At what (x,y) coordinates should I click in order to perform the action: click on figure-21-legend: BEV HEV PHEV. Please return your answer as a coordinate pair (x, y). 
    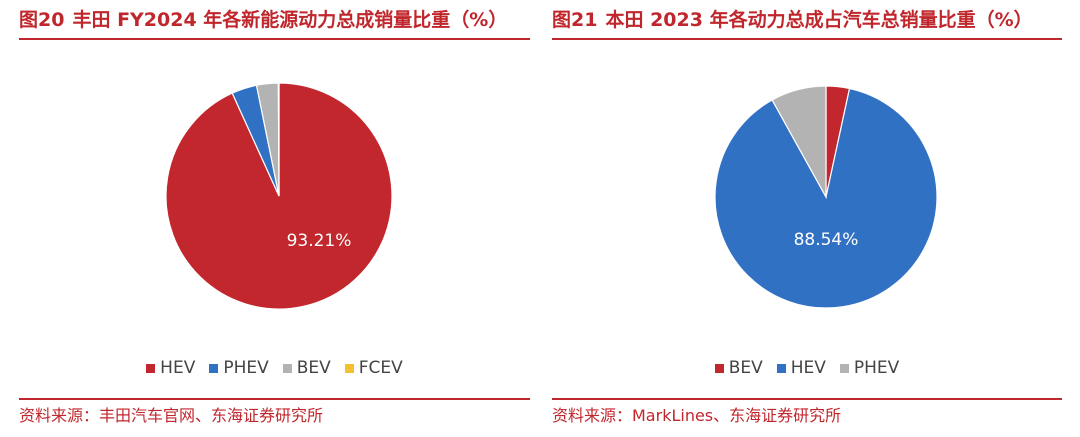
    Looking at the image, I should click on (807, 368).